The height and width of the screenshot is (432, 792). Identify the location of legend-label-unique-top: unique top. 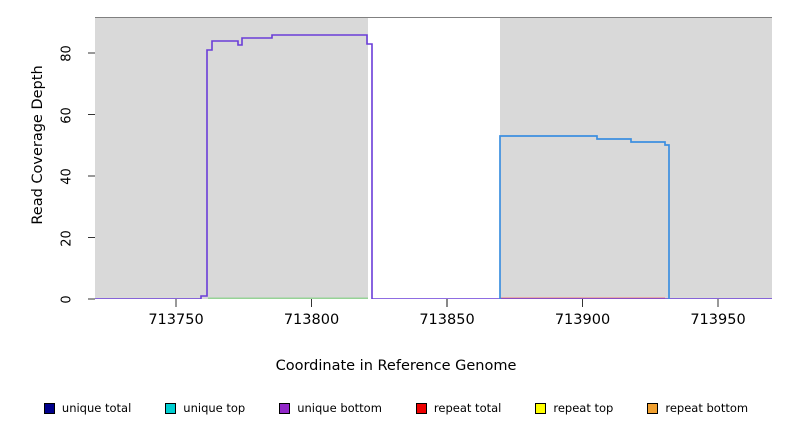
(214, 408).